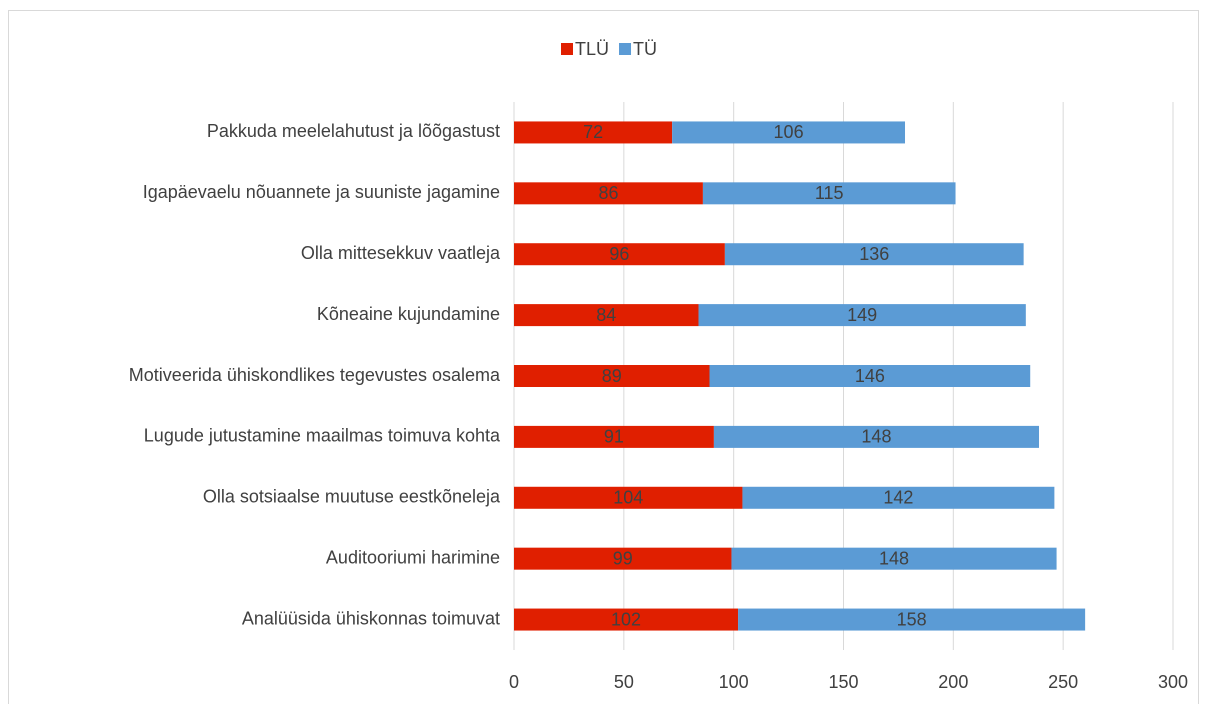 The width and height of the screenshot is (1208, 709). I want to click on x-tick-label: 300, so click(1173, 682).